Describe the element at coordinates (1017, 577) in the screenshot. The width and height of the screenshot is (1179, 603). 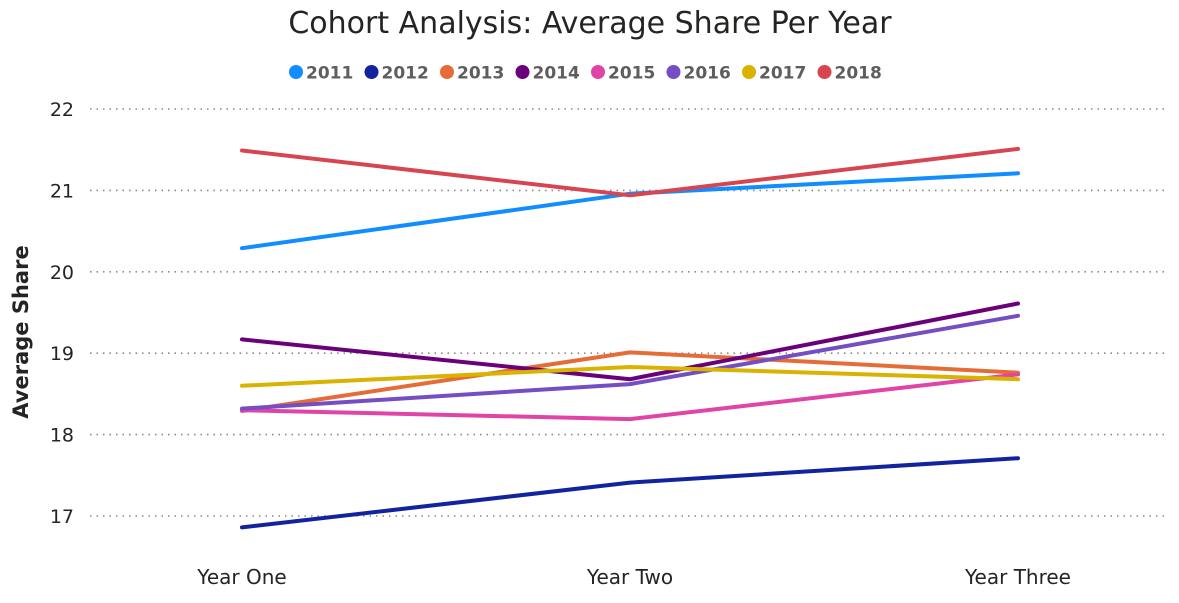
I see `x-category-label: Year Three` at that location.